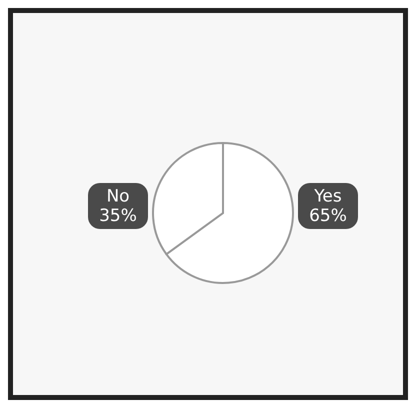 This screenshot has width=416, height=408. What do you see at coordinates (327, 196) in the screenshot?
I see `slice-label: Yes` at bounding box center [327, 196].